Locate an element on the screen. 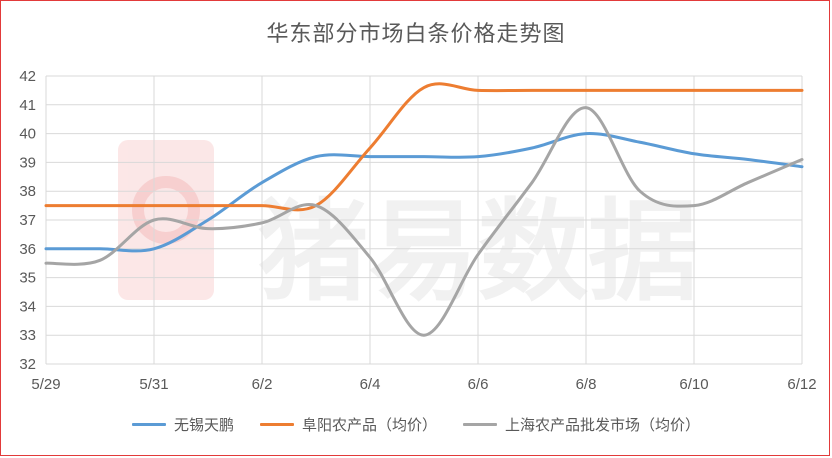 The image size is (832, 458). legend-label-wuxi: 无锡天鹏 is located at coordinates (203, 425).